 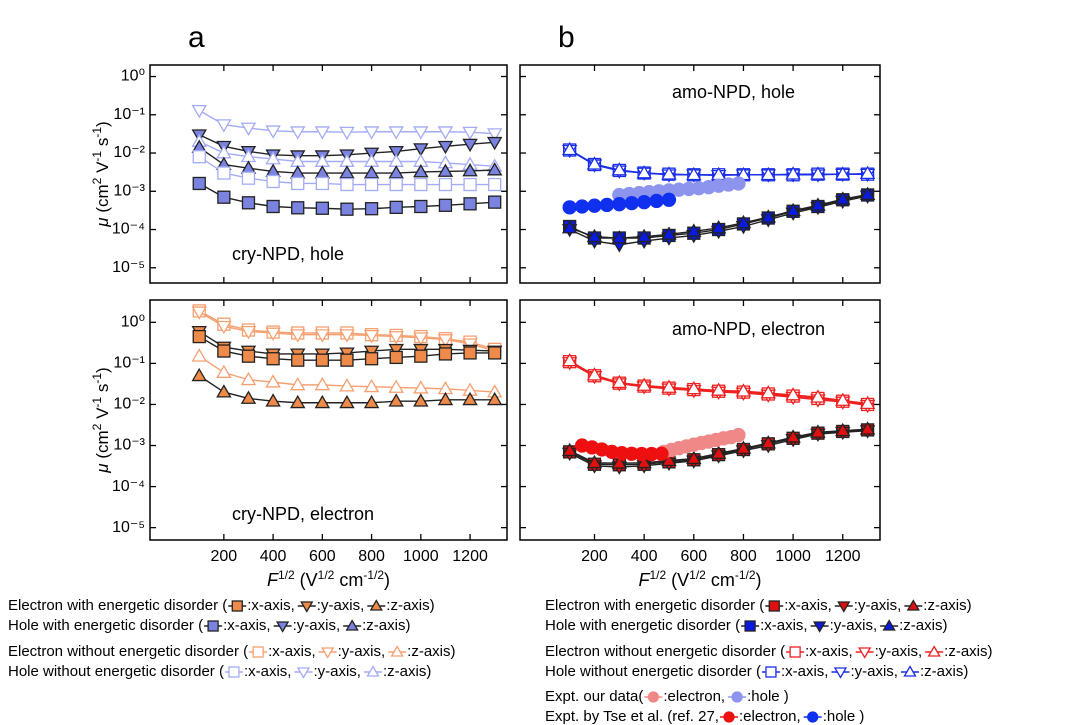 What do you see at coordinates (303, 514) in the screenshot?
I see `annotation: cry-NPD, electron` at bounding box center [303, 514].